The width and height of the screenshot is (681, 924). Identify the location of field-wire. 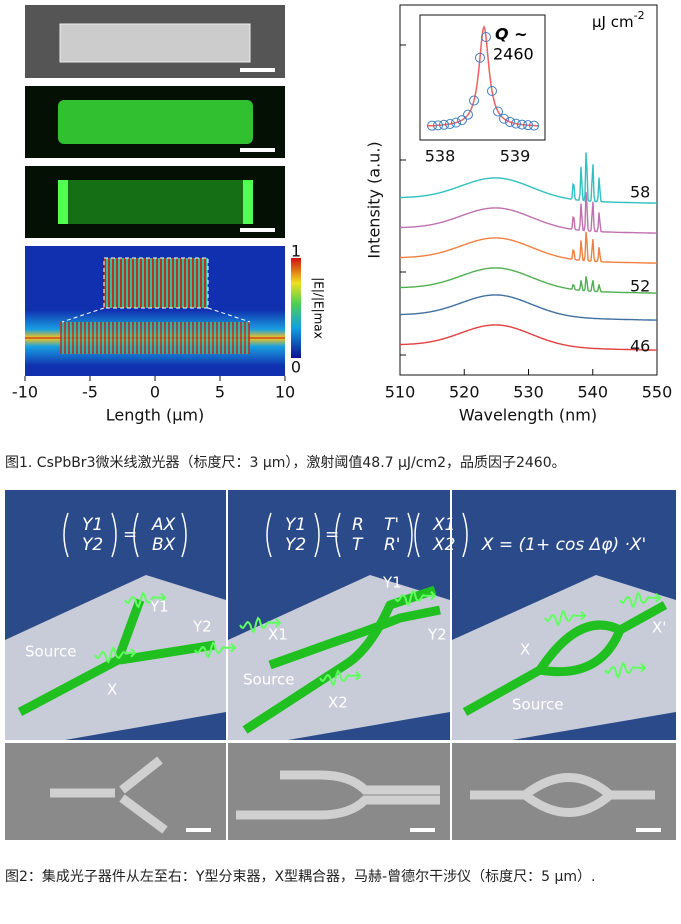
(155, 338).